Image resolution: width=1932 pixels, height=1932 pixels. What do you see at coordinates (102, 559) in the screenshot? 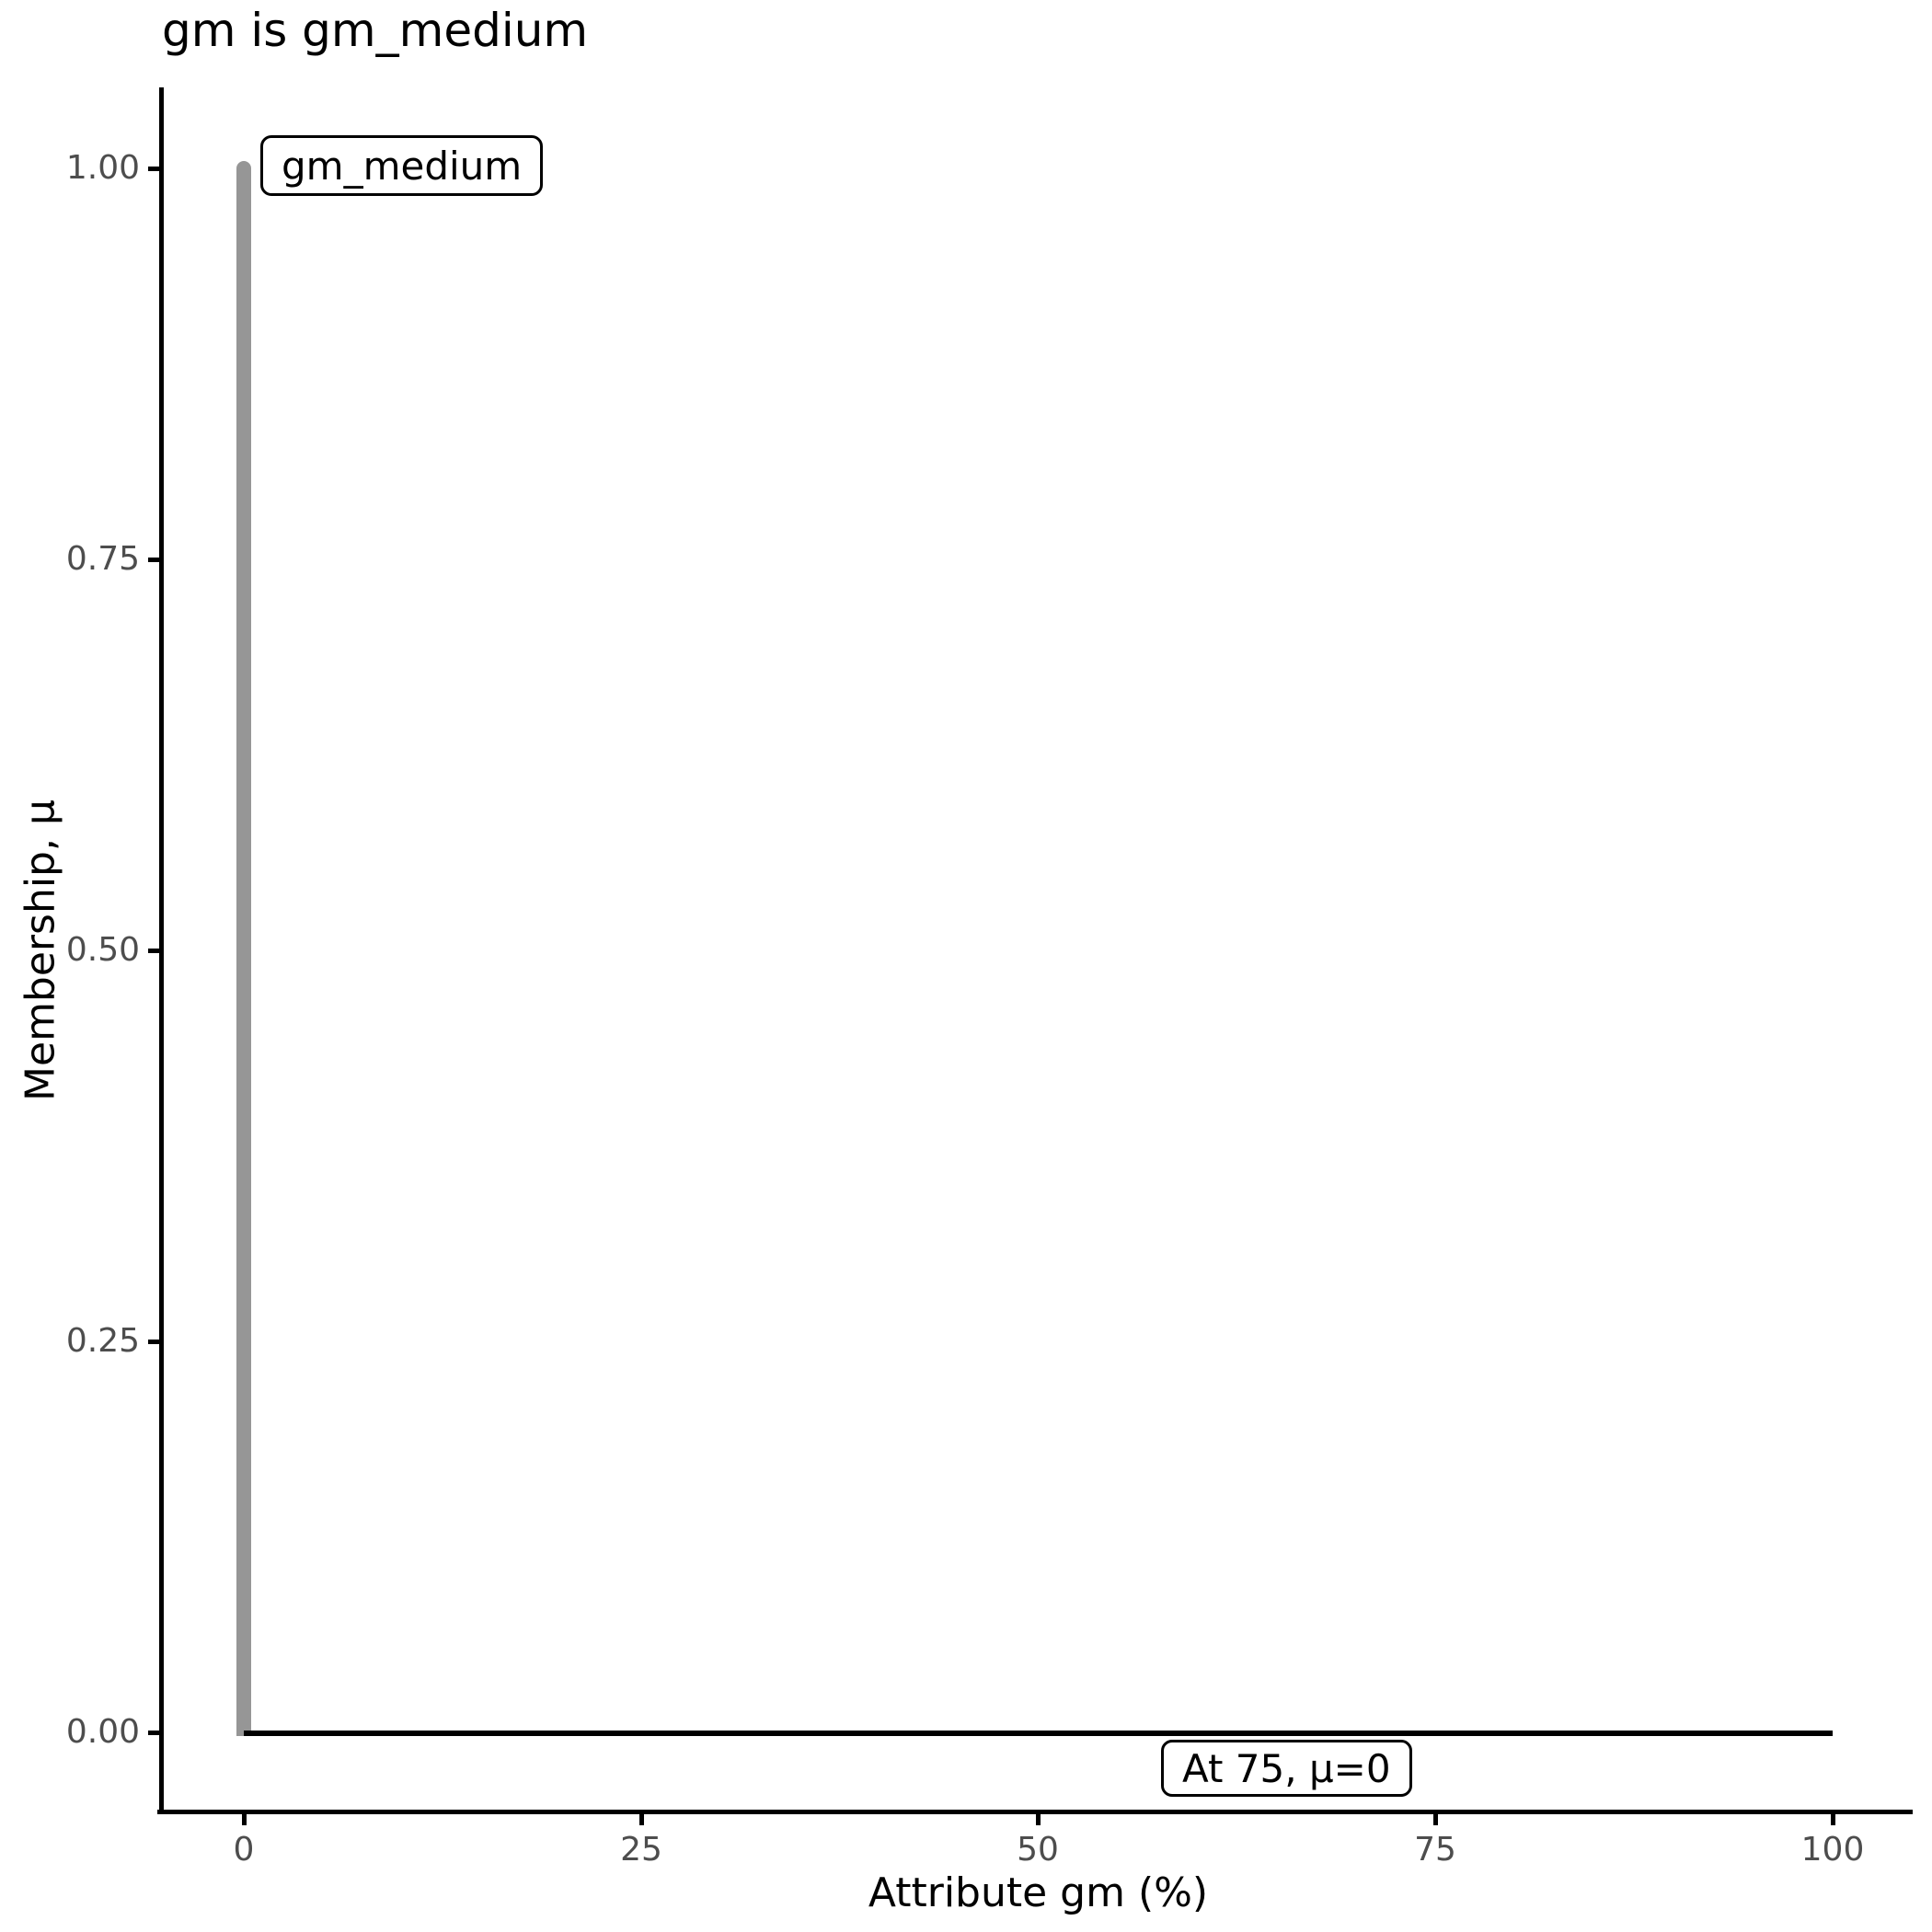
I see `y-tick-label: 0.75` at bounding box center [102, 559].